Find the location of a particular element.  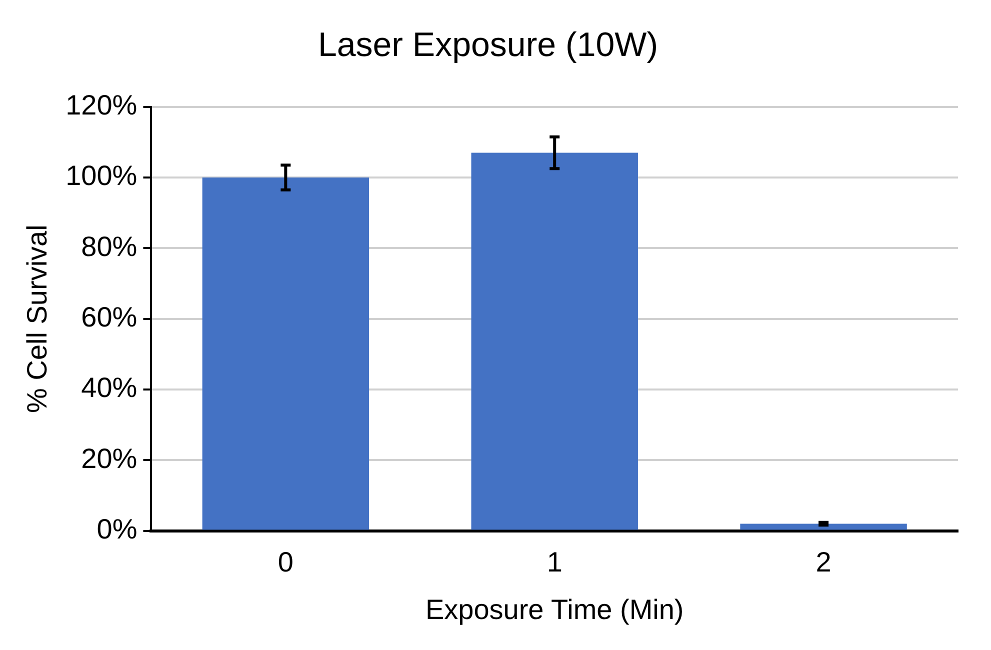

x-axis-title: Exposure Time (Min) is located at coordinates (554, 609).